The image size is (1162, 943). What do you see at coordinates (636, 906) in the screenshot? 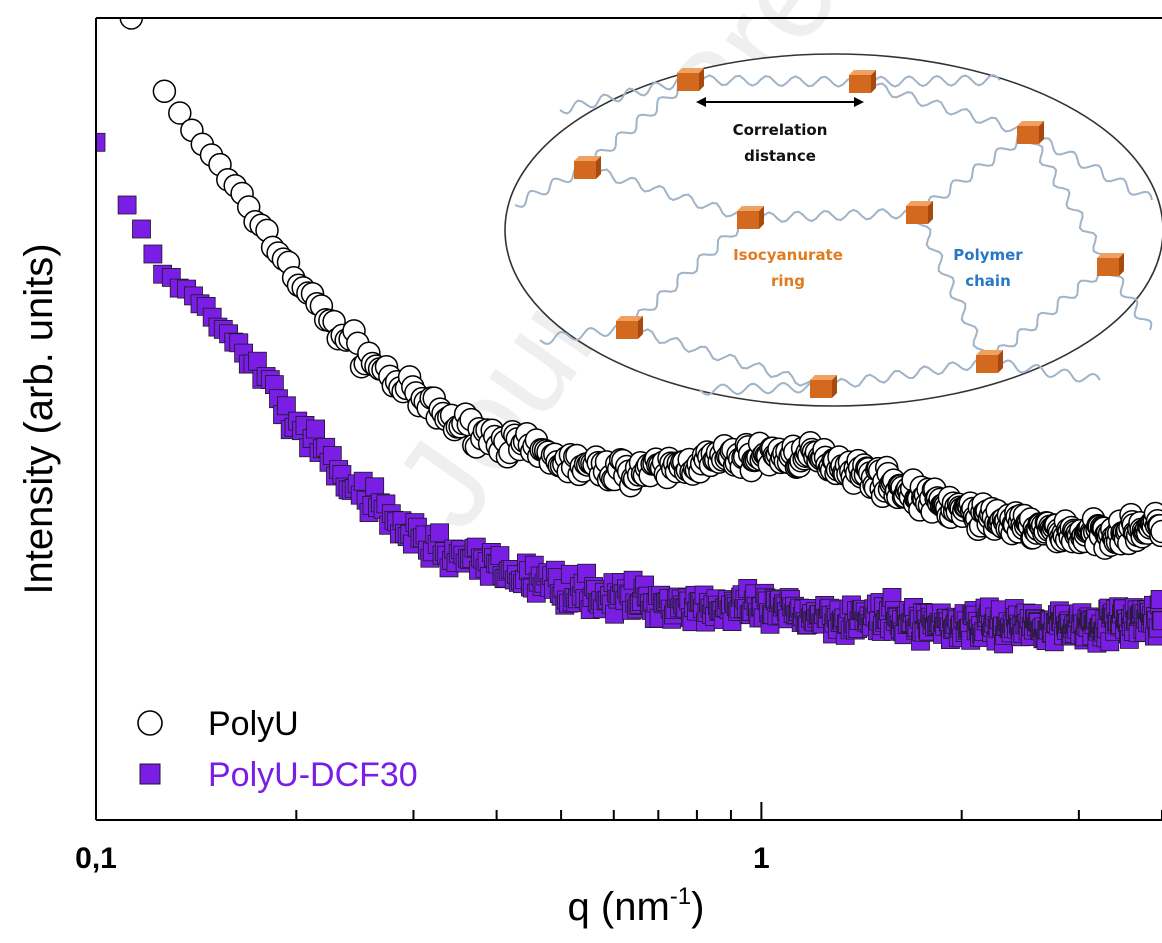
I see `x-axis-label: q (nm-1)` at bounding box center [636, 906].